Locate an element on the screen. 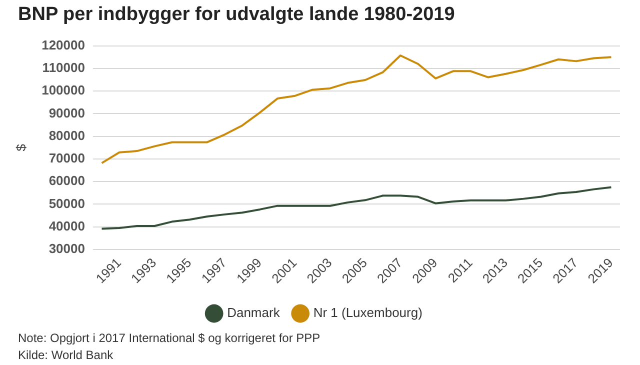 The image size is (640, 365). y-tick-label: 80000 is located at coordinates (66, 135).